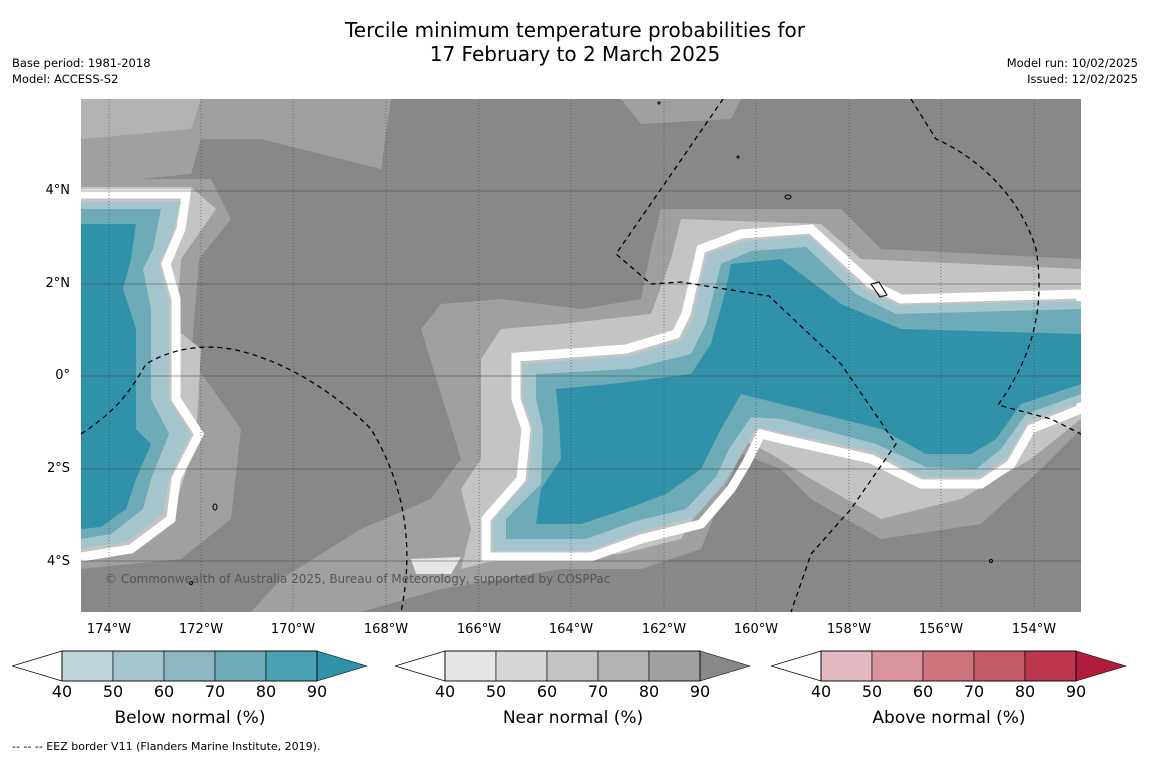  What do you see at coordinates (201, 629) in the screenshot?
I see `lon-label-172w: 172°W` at bounding box center [201, 629].